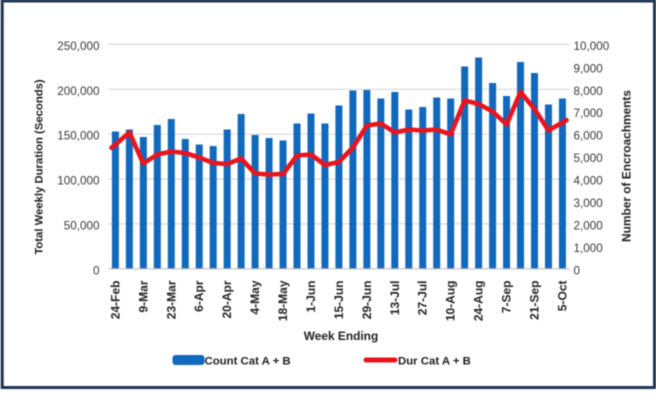 The width and height of the screenshot is (656, 402). I want to click on svg-text: Count Cat A + B, so click(248, 362).